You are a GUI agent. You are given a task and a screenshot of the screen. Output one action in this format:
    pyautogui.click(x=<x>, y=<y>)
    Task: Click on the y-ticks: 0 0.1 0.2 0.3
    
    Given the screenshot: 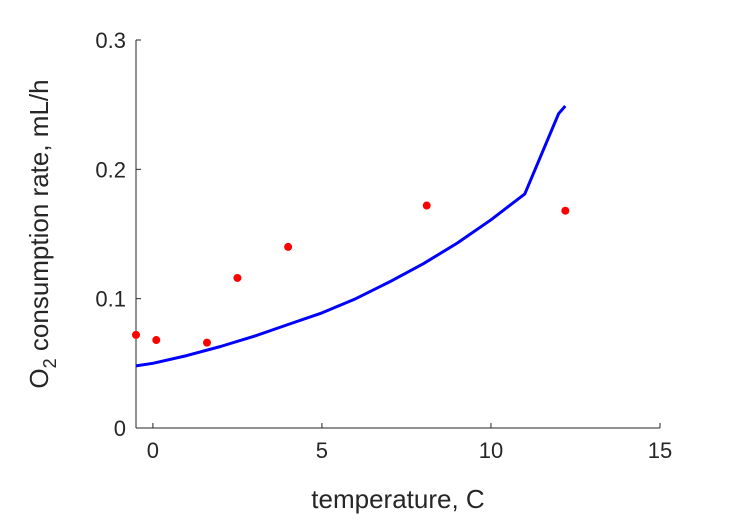 What is the action you would take?
    pyautogui.click(x=118, y=234)
    